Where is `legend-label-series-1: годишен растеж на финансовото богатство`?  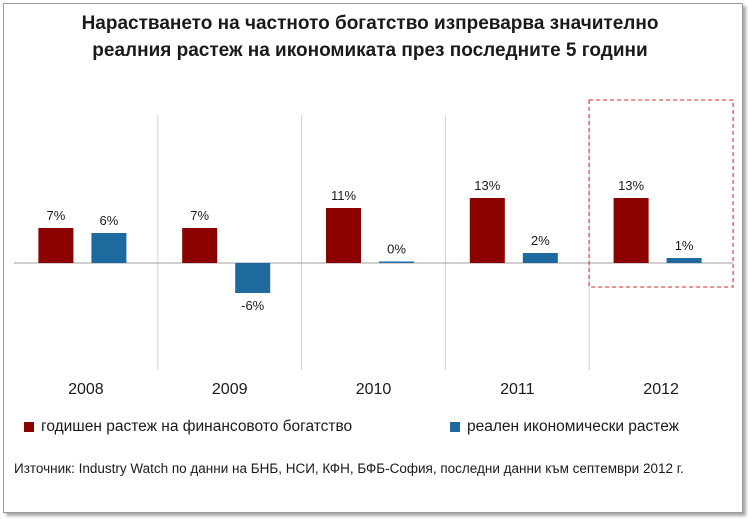
legend-label-series-1: годишен растеж на финансовото богатство is located at coordinates (197, 426).